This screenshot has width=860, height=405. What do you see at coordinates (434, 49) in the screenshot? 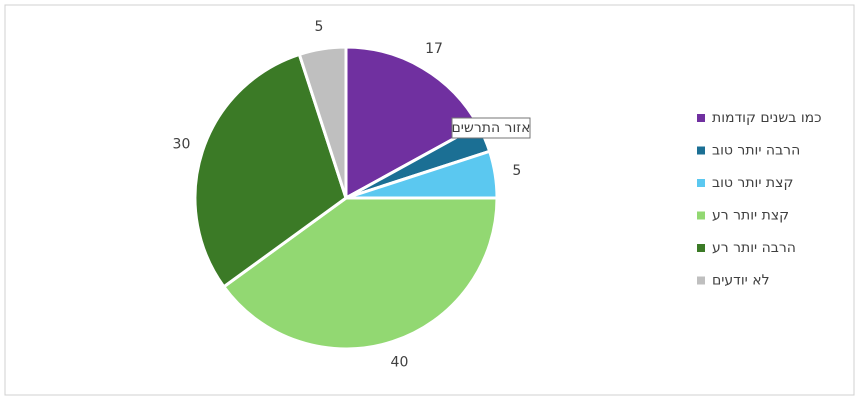
I see `data-label: 17` at bounding box center [434, 49].